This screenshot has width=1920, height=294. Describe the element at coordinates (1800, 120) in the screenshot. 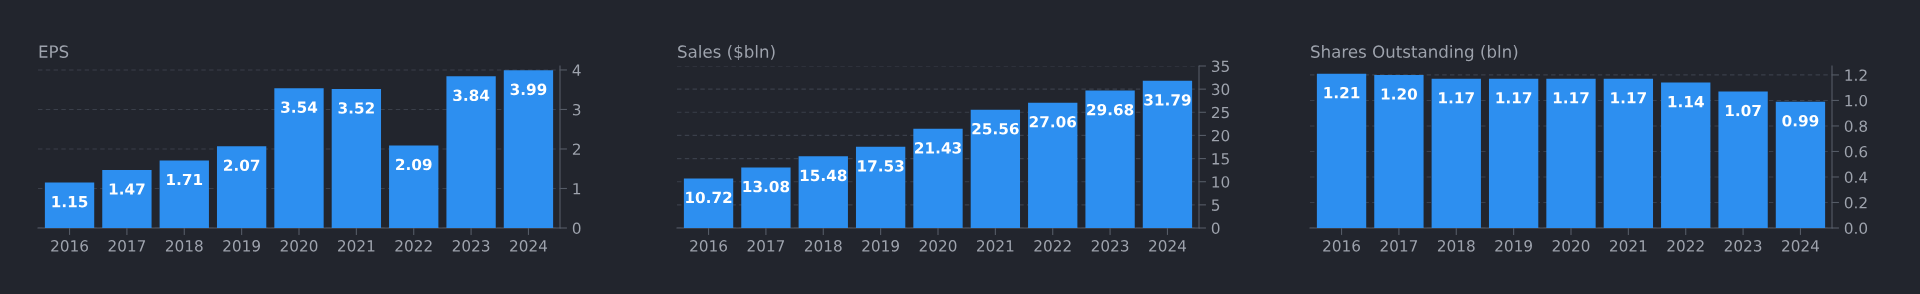

I see `data-label: 0.99` at that location.